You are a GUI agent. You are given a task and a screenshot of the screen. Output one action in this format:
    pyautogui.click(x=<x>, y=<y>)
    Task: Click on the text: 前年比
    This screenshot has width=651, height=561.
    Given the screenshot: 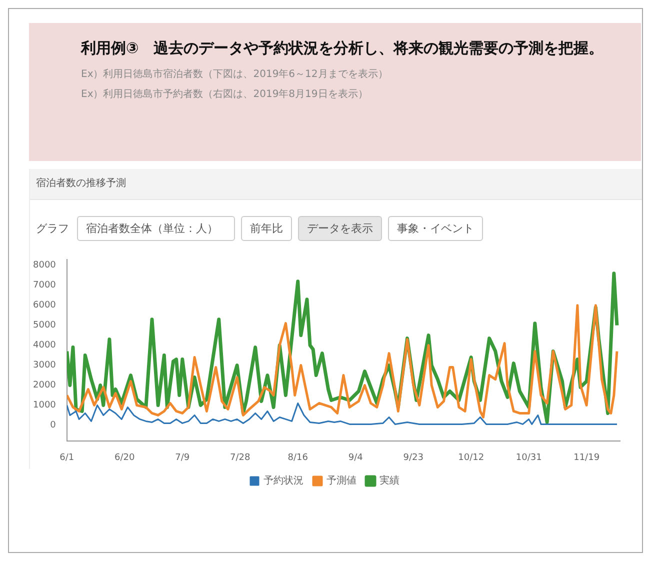 What is the action you would take?
    pyautogui.click(x=266, y=228)
    